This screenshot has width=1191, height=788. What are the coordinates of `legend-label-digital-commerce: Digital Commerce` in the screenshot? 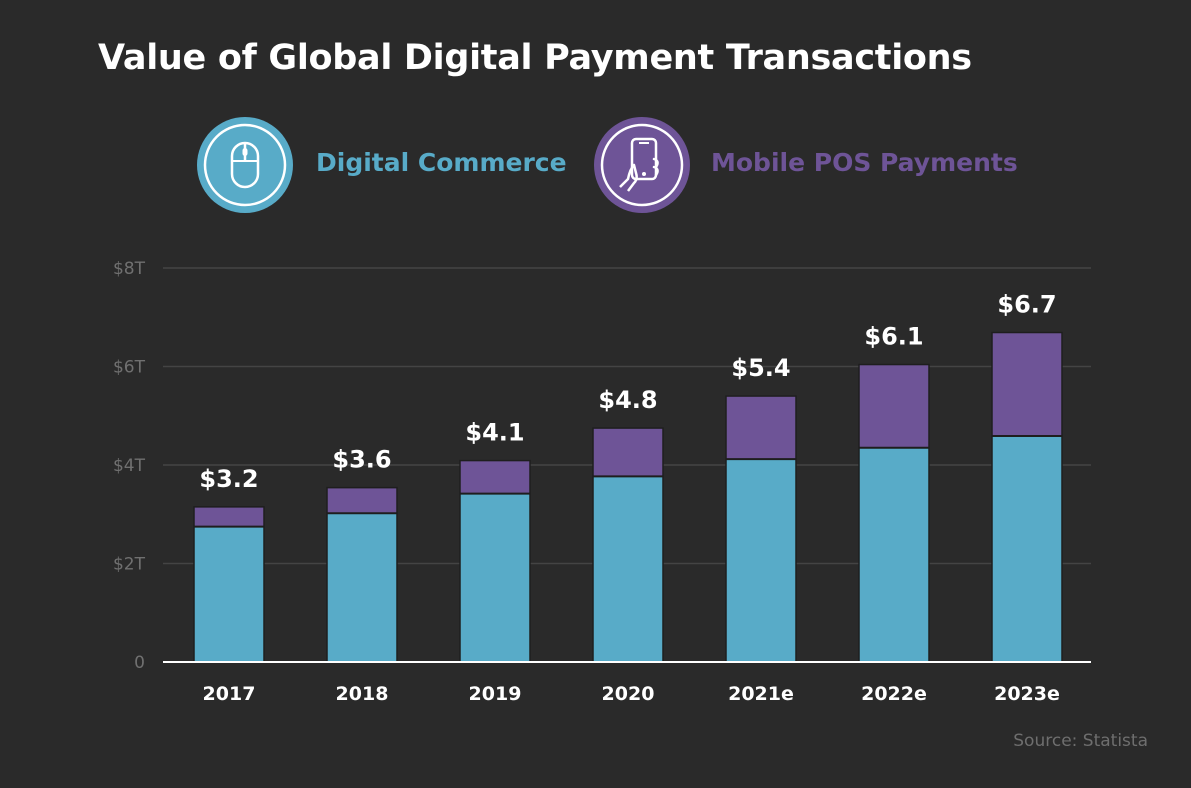 It's located at (441, 162).